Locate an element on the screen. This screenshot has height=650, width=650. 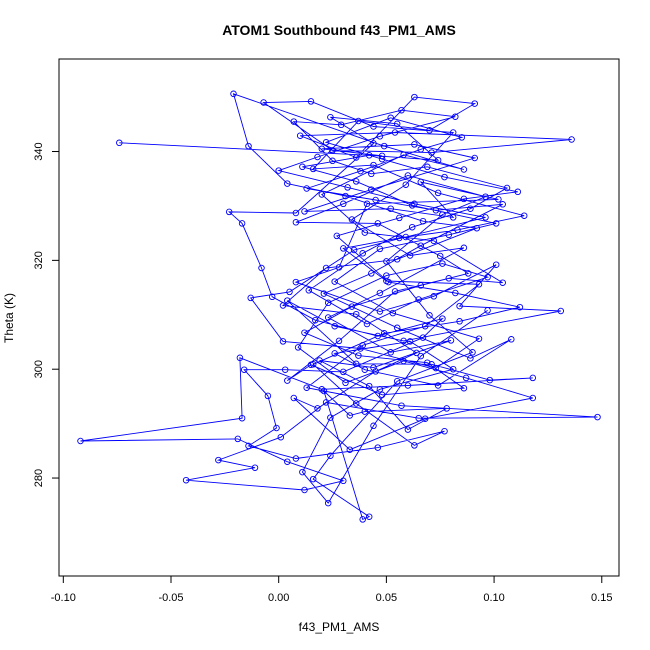
y-tick-label: 300 is located at coordinates (39, 369).